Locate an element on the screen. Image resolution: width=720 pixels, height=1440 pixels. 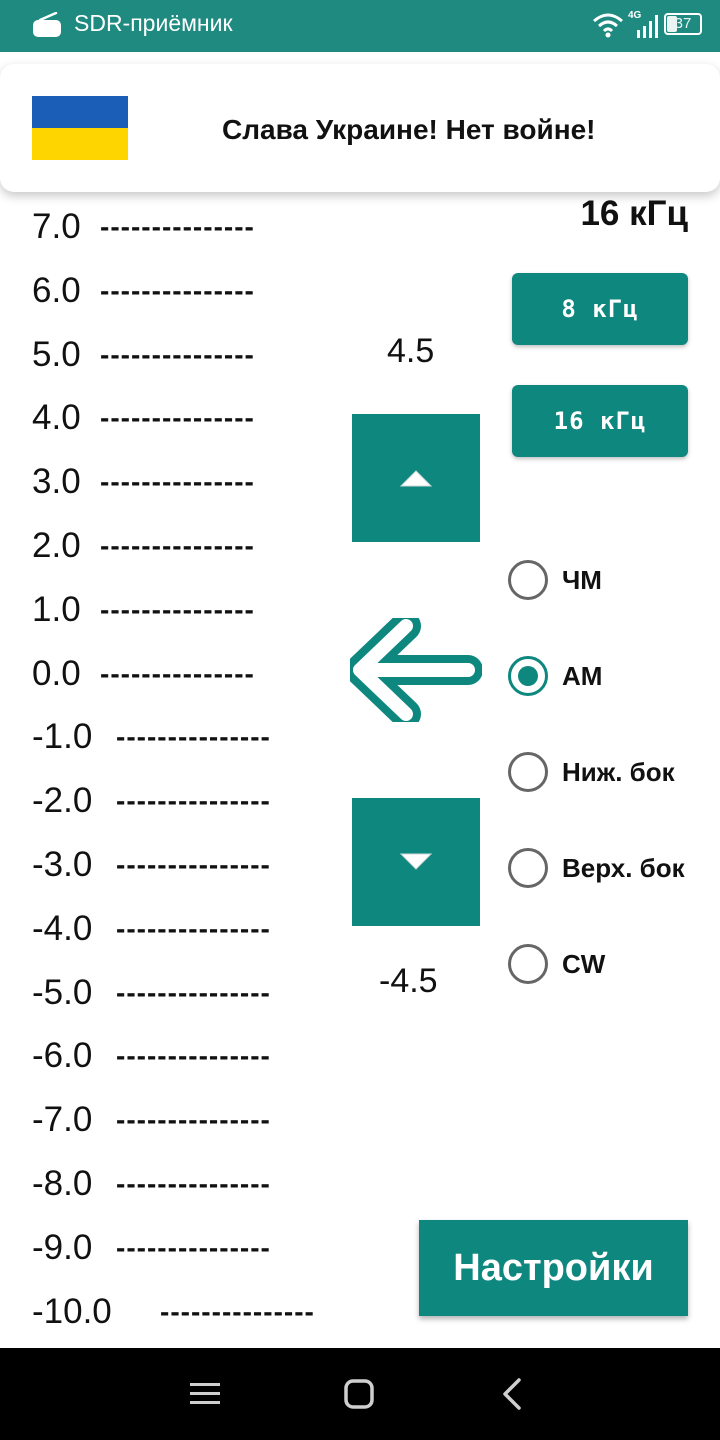
chevron-down-icon is located at coordinates (416, 861).